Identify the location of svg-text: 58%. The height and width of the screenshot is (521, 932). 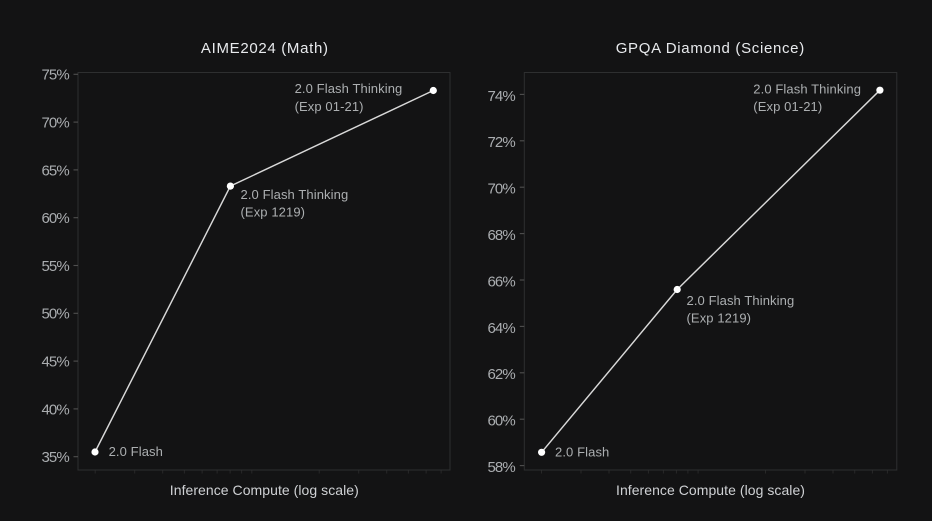
(501, 467).